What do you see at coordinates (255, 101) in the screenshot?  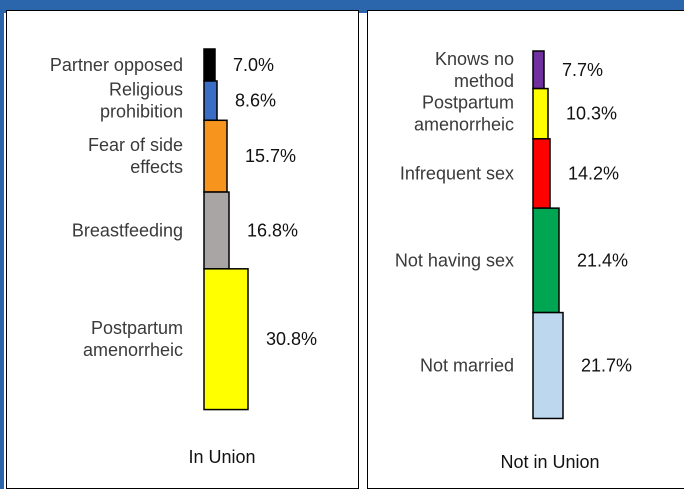 I see `in-union-value-religious-prohibition: 8.6%` at bounding box center [255, 101].